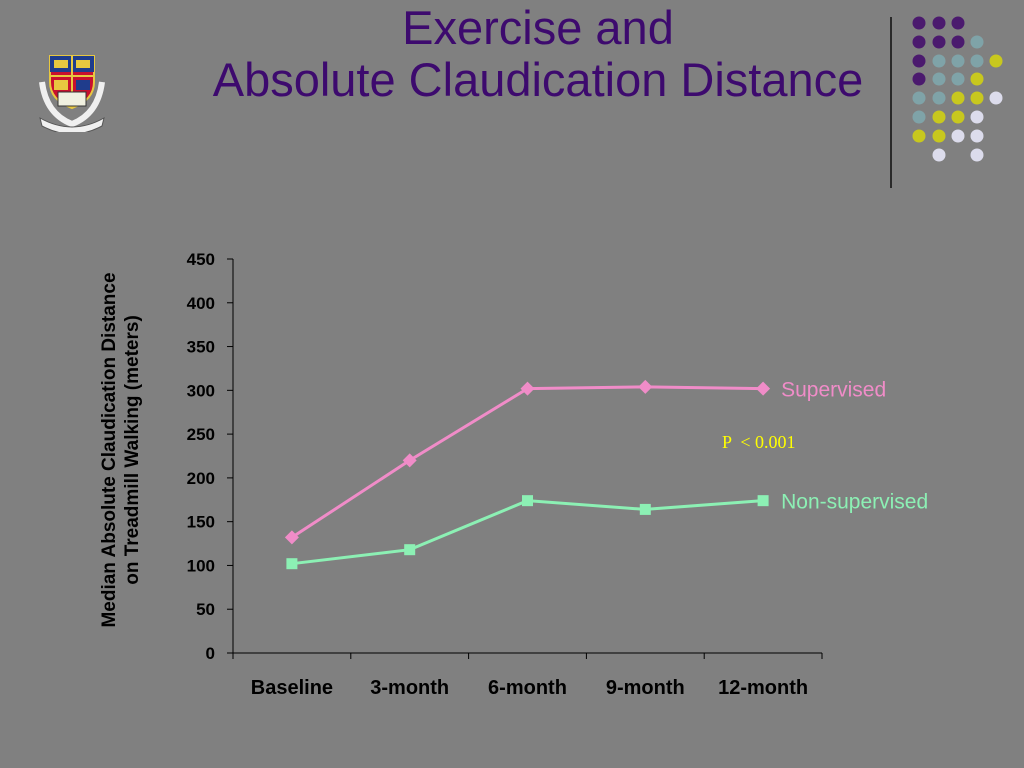  What do you see at coordinates (201, 390) in the screenshot?
I see `y-tick-label: 300` at bounding box center [201, 390].